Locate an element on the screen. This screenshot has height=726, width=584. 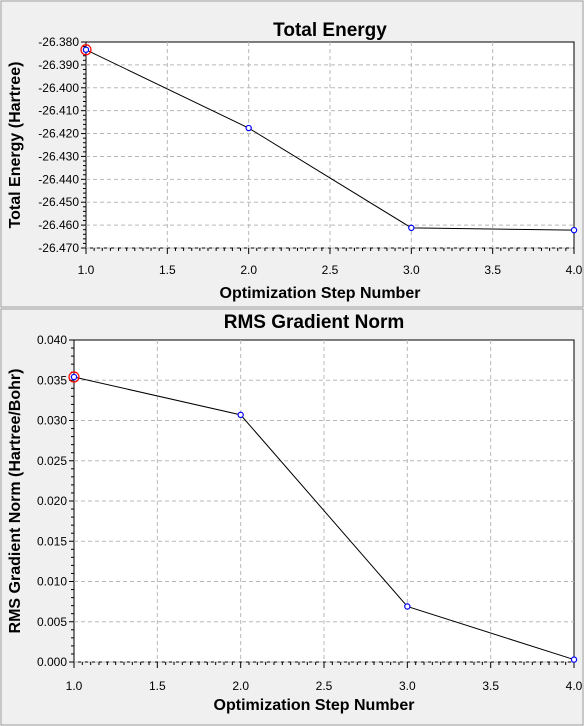
y-axis-label: Total Energy (Hartree) is located at coordinates (15, 145).